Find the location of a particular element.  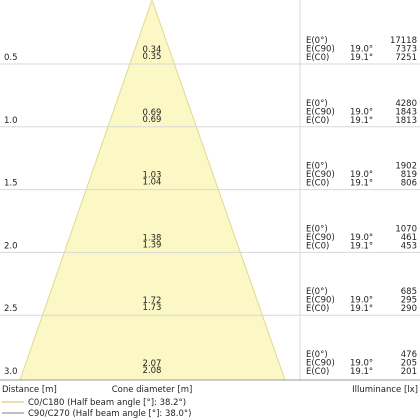

illuminance-value: 295 is located at coordinates (409, 301).